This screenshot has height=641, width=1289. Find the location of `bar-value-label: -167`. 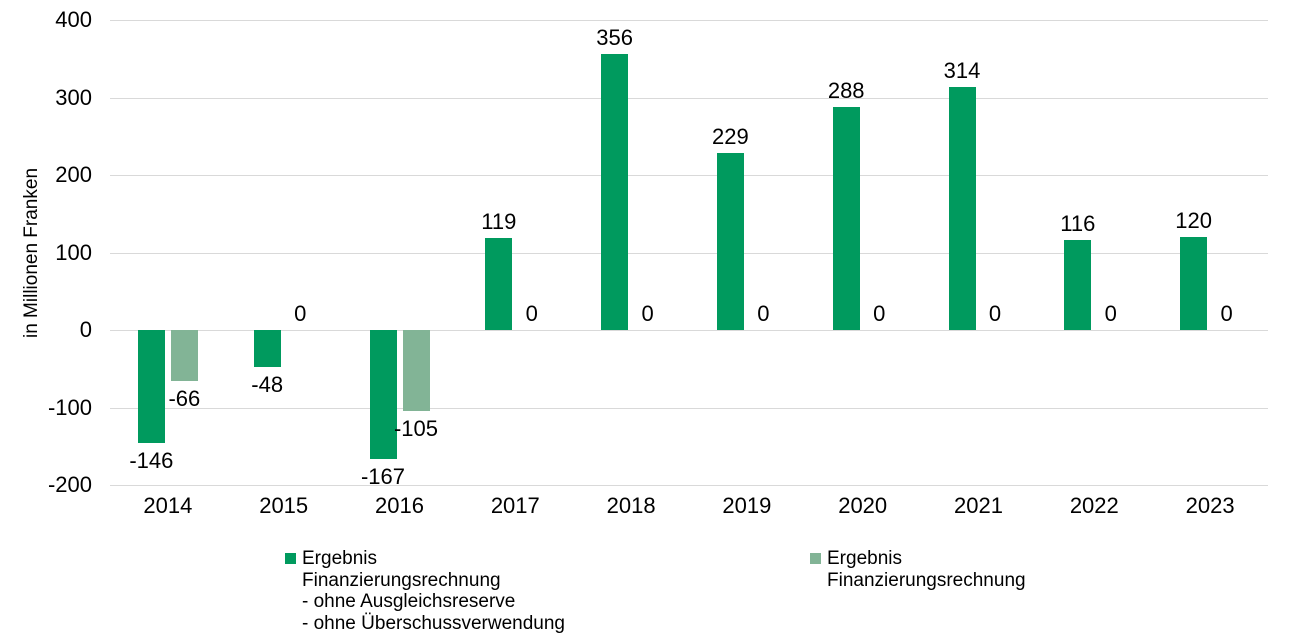

bar-value-label: -167 is located at coordinates (383, 477).